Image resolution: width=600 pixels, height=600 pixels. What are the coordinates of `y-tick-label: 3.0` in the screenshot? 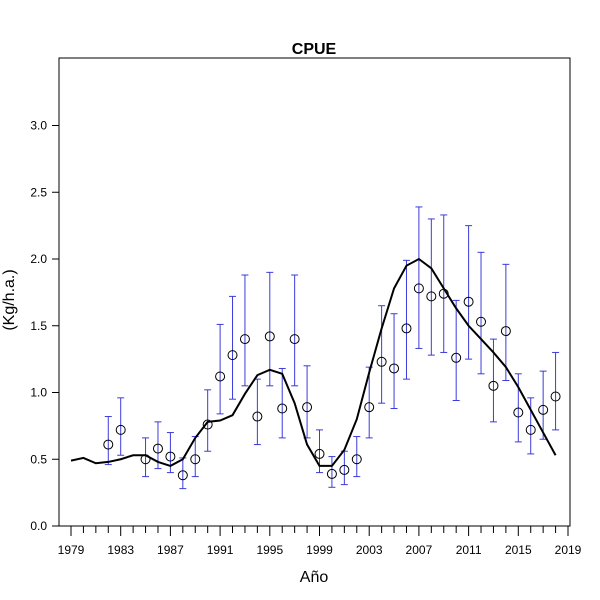 It's located at (38, 126).